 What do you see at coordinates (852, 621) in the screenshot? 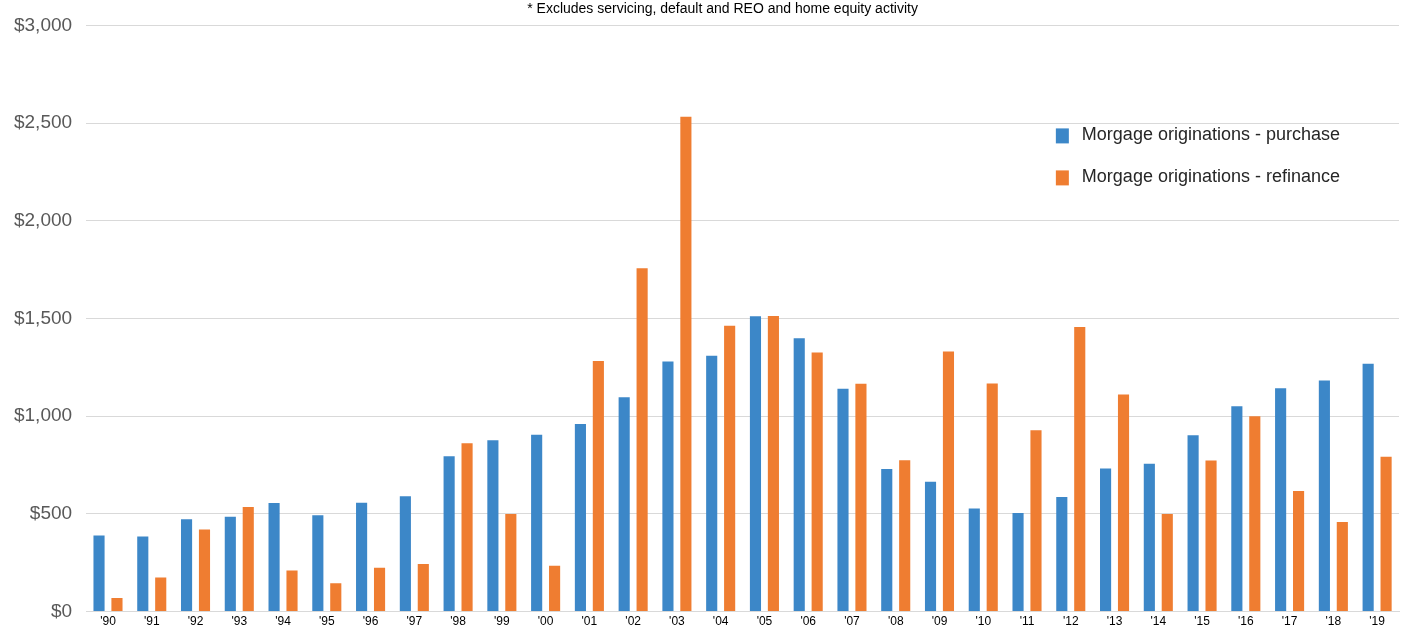
I see `x-tick-label: '07` at bounding box center [852, 621].